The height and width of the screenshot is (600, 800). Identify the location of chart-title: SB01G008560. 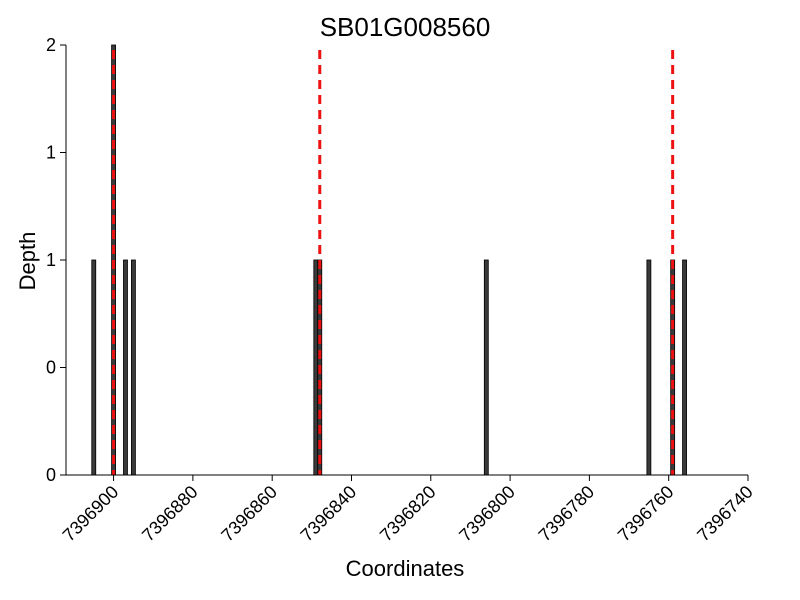
(405, 27).